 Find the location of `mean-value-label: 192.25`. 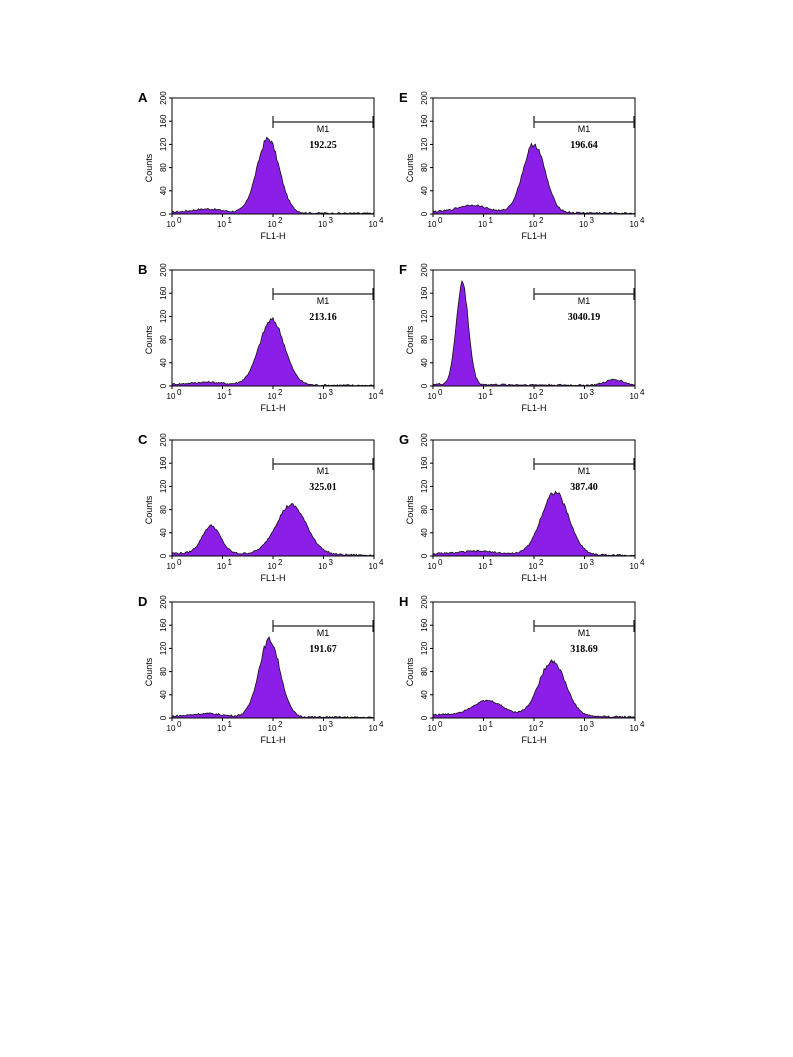

mean-value-label: 192.25 is located at coordinates (323, 145).